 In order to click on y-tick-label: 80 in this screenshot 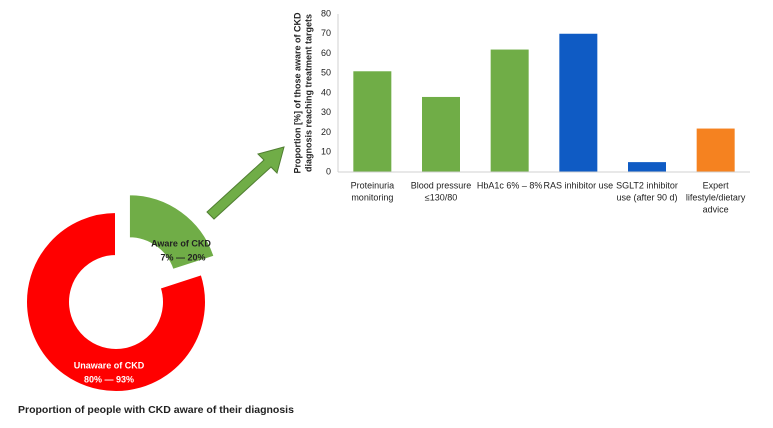, I will do `click(326, 13)`.